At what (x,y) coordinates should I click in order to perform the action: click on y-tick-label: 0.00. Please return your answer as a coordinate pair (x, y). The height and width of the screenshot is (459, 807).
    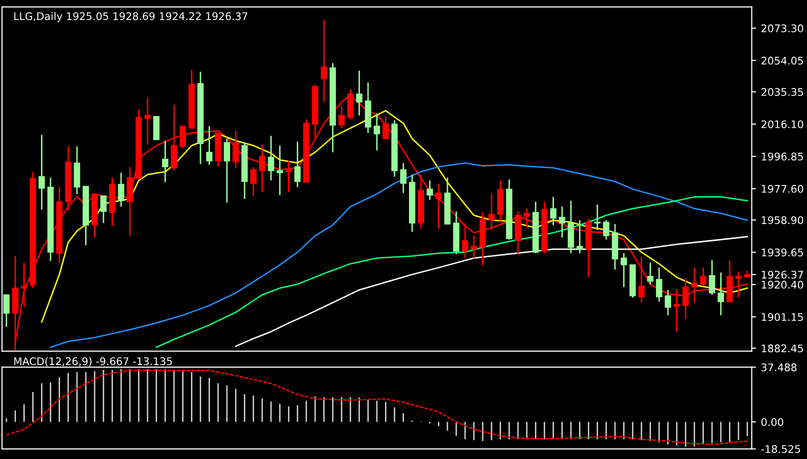
    Looking at the image, I should click on (772, 422).